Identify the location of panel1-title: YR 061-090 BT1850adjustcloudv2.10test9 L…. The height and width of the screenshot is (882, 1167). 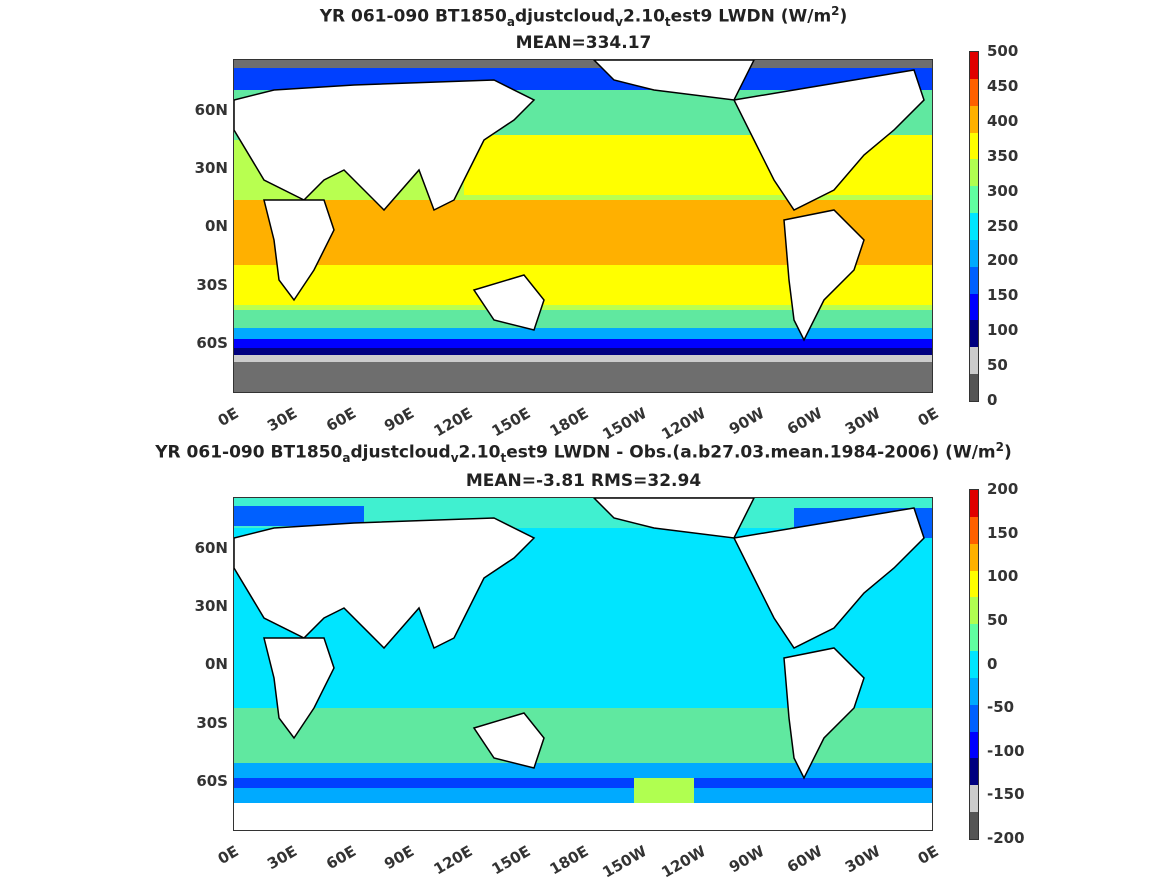
(583, 17).